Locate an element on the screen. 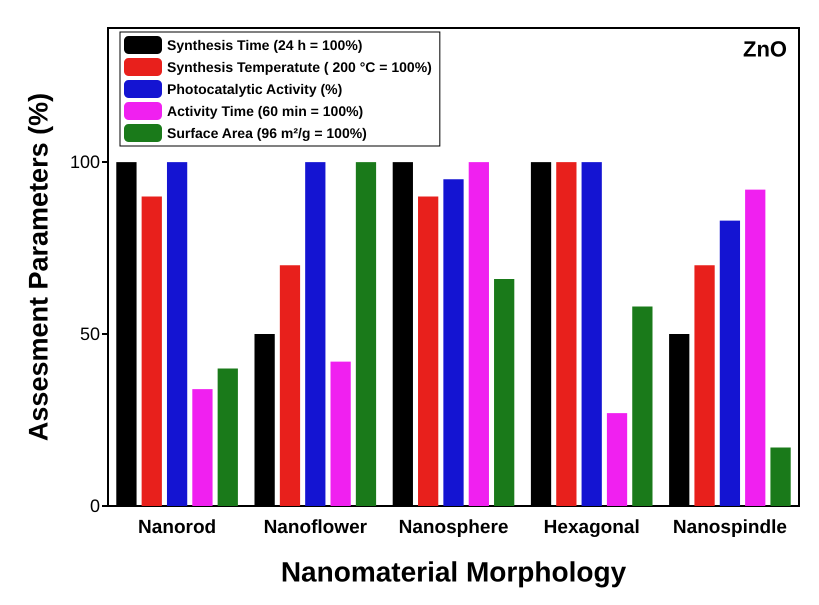 The height and width of the screenshot is (605, 819). x-tick-label: Nanosphere is located at coordinates (453, 527).